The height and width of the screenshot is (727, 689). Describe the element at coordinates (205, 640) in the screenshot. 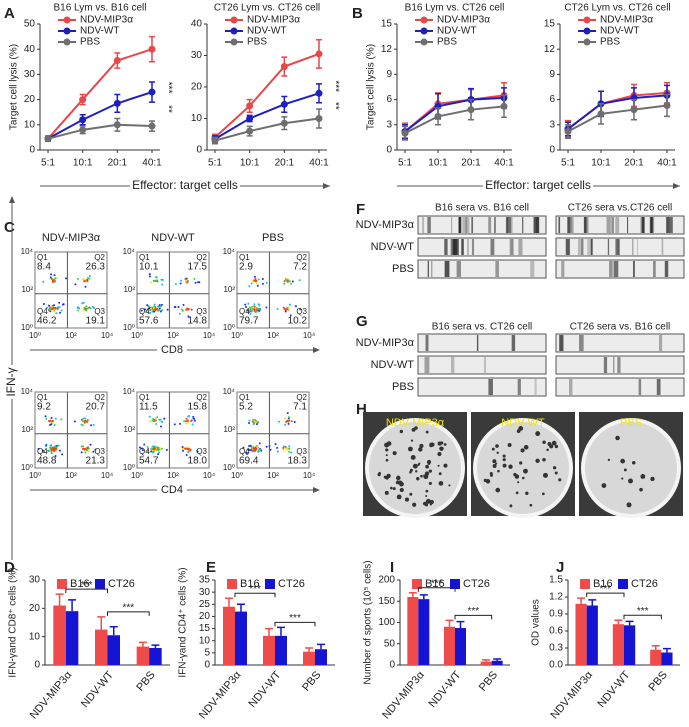

I see `y-tick-label: 10` at that location.